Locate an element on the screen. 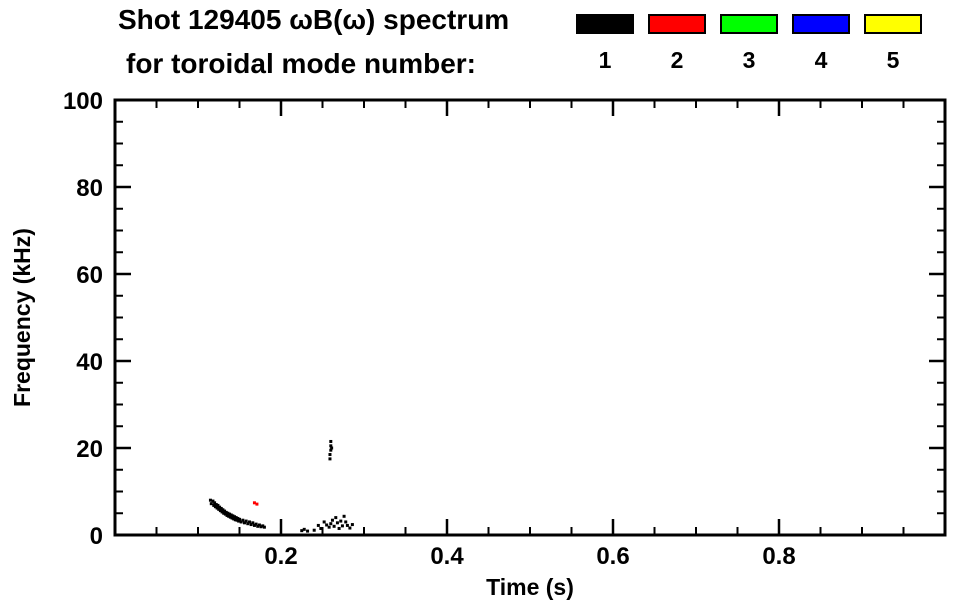 This screenshot has width=963, height=615. mode-number-legend: 1 2 3 4 5 is located at coordinates (749, 44).